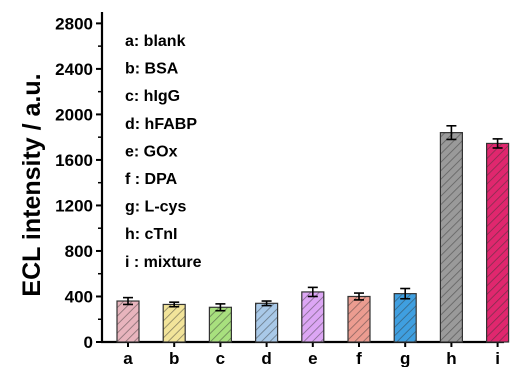 This screenshot has height=367, width=515. What do you see at coordinates (174, 304) in the screenshot?
I see `error-bar-b` at bounding box center [174, 304].